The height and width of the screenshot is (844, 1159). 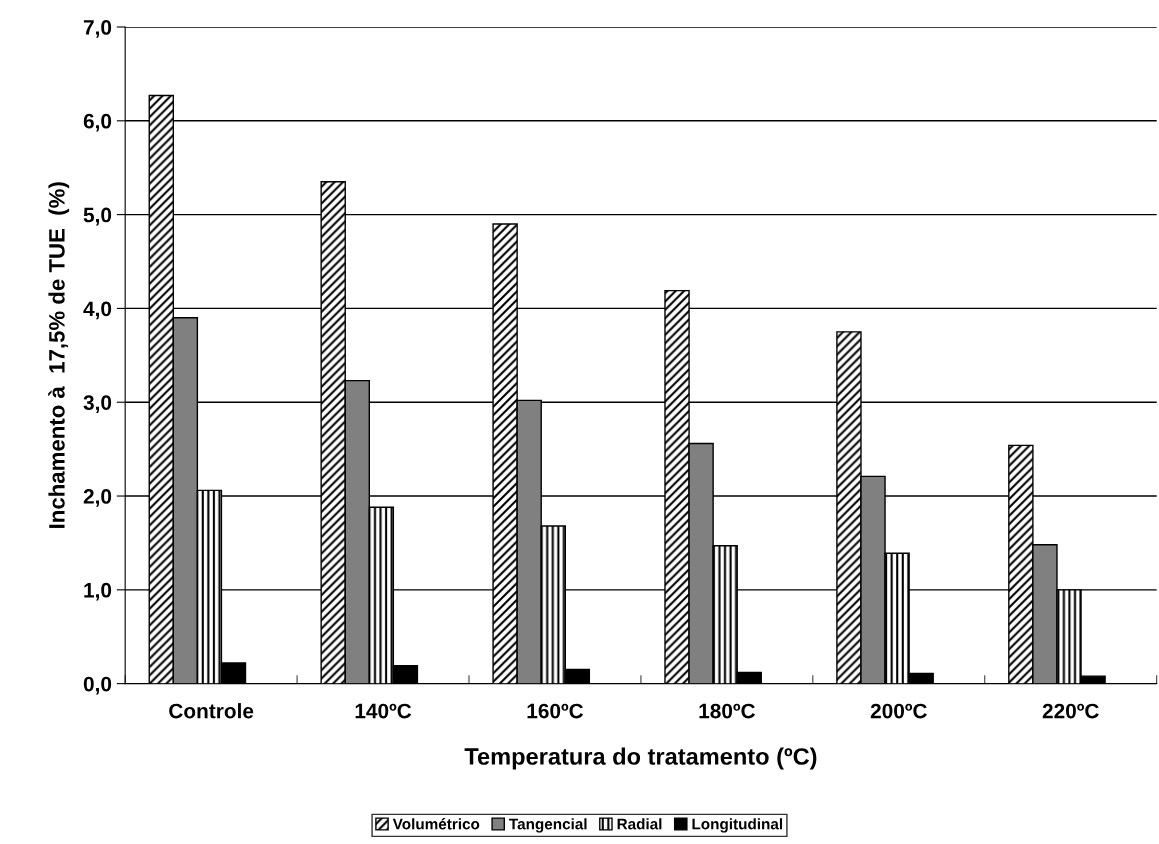 What do you see at coordinates (97, 310) in the screenshot?
I see `y-tick-label: 4,0` at bounding box center [97, 310].